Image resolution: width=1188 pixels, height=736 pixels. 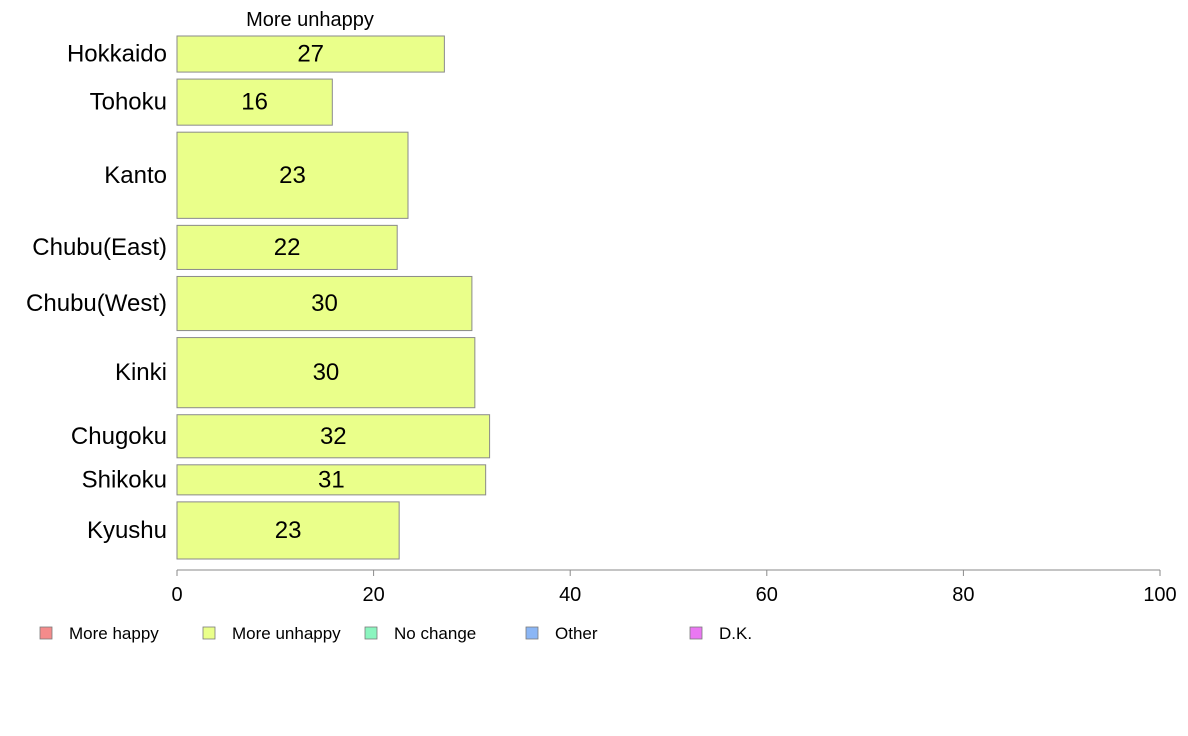 What do you see at coordinates (128, 102) in the screenshot?
I see `category-label: Tohoku` at bounding box center [128, 102].